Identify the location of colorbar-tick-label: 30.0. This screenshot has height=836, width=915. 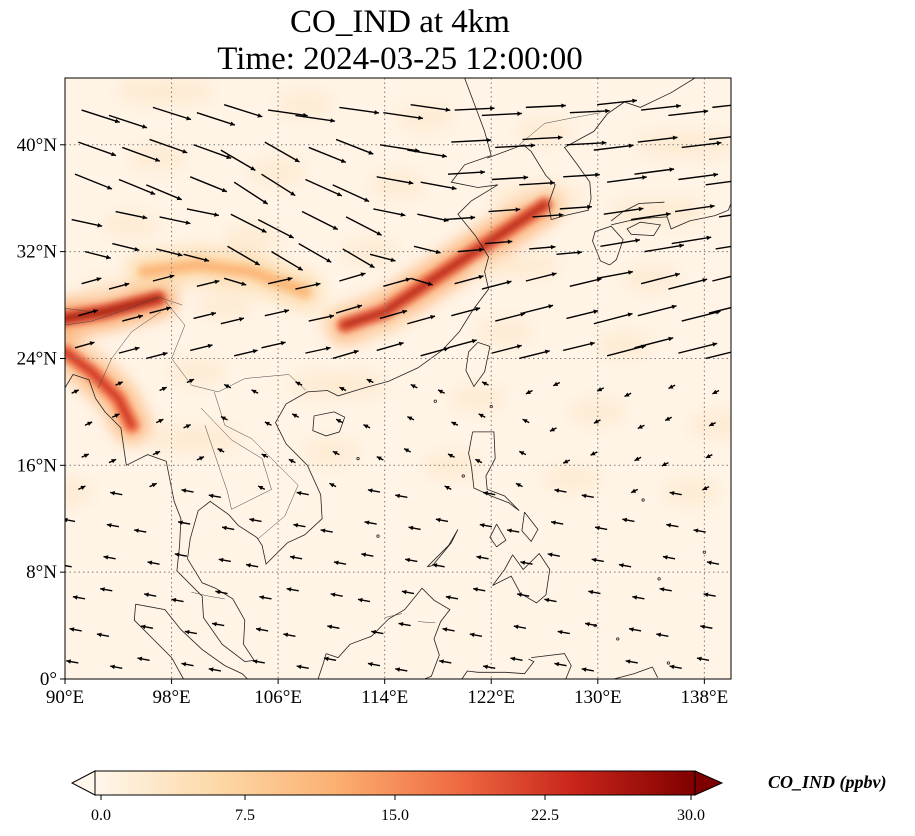
(691, 815).